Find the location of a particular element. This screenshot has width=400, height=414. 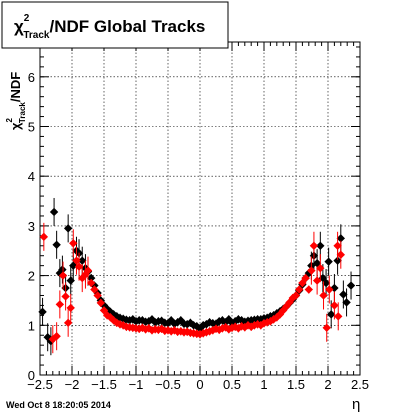

ylabel-rest: /NDF is located at coordinates (15, 87).